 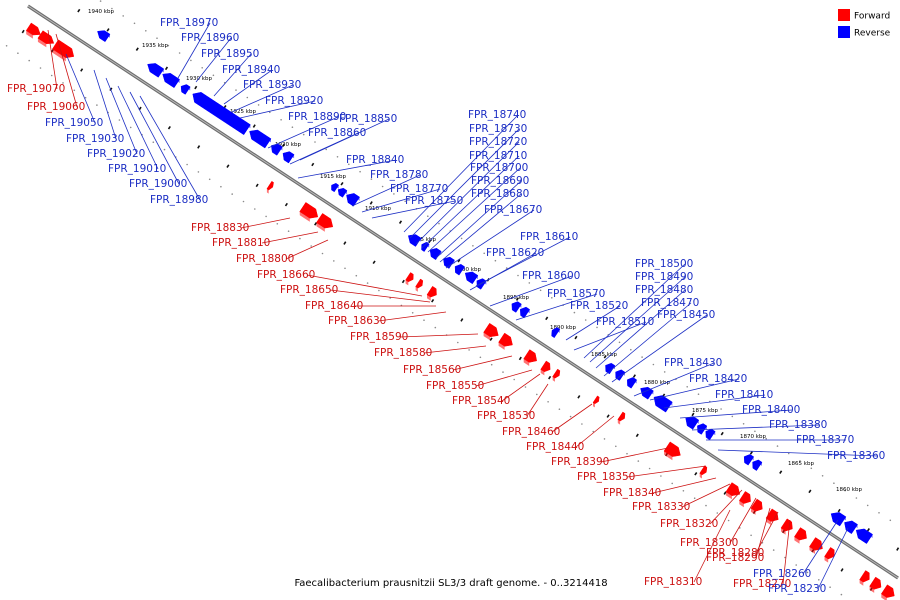 What do you see at coordinates (664, 290) in the screenshot?
I see `reverse-gene-label: FPR_18480` at bounding box center [664, 290].